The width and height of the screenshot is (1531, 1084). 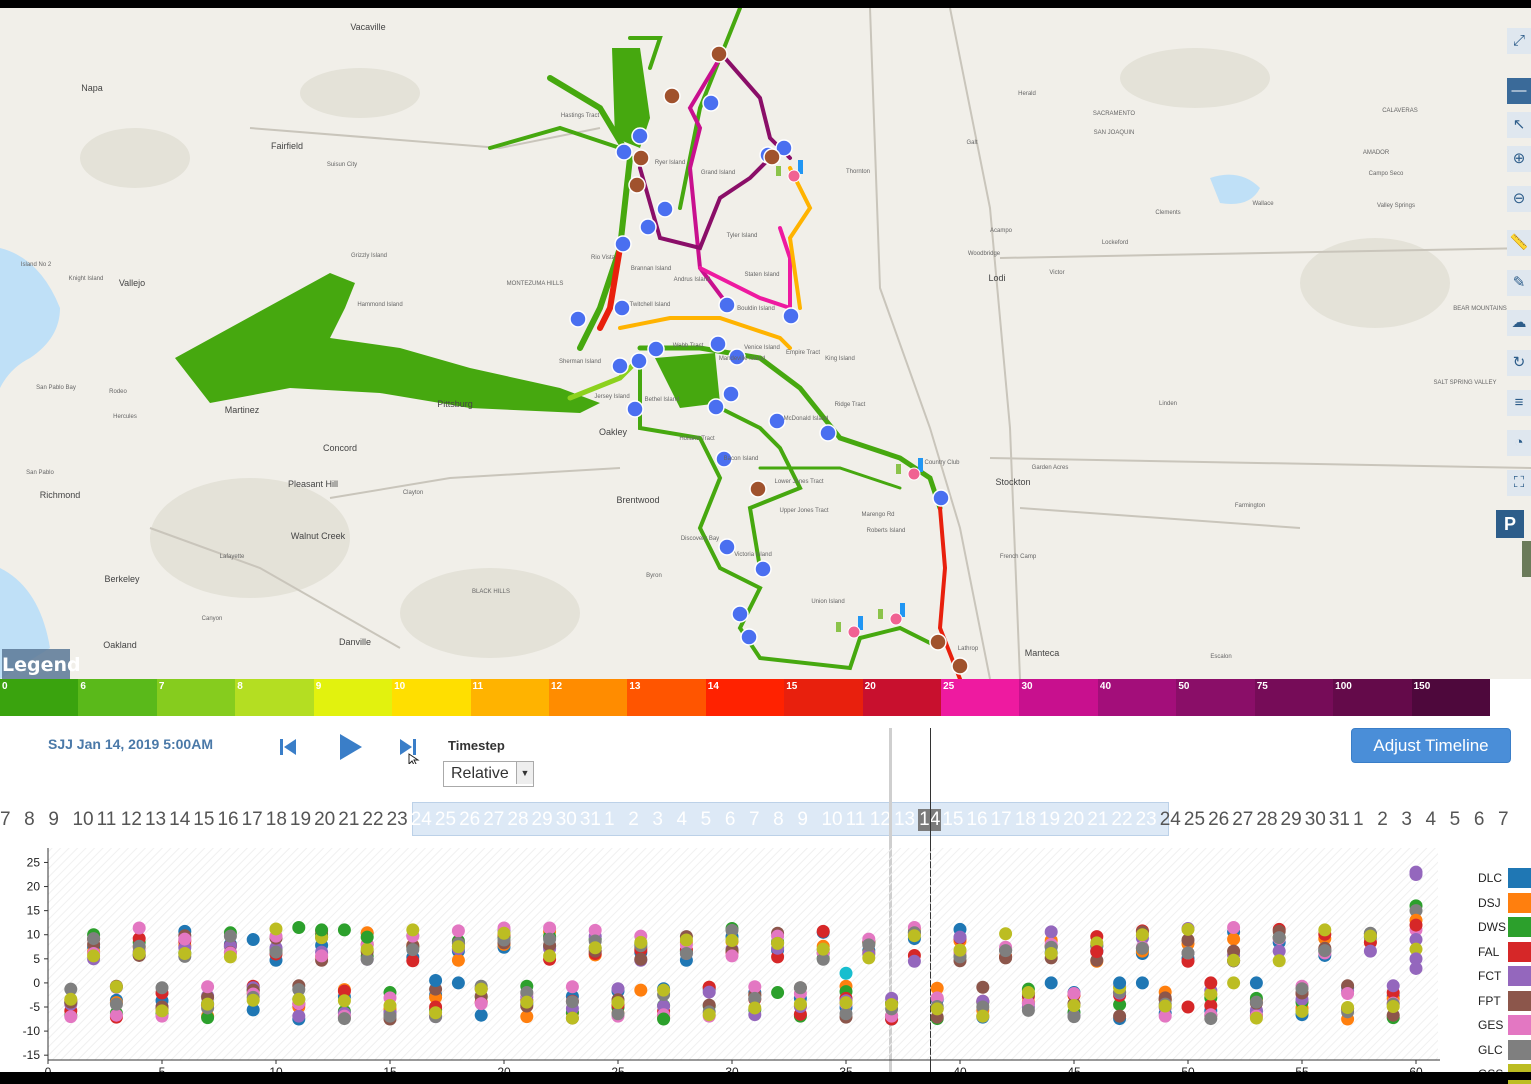 I want to click on timeline-tick-label: 24, so click(x=1170, y=819).